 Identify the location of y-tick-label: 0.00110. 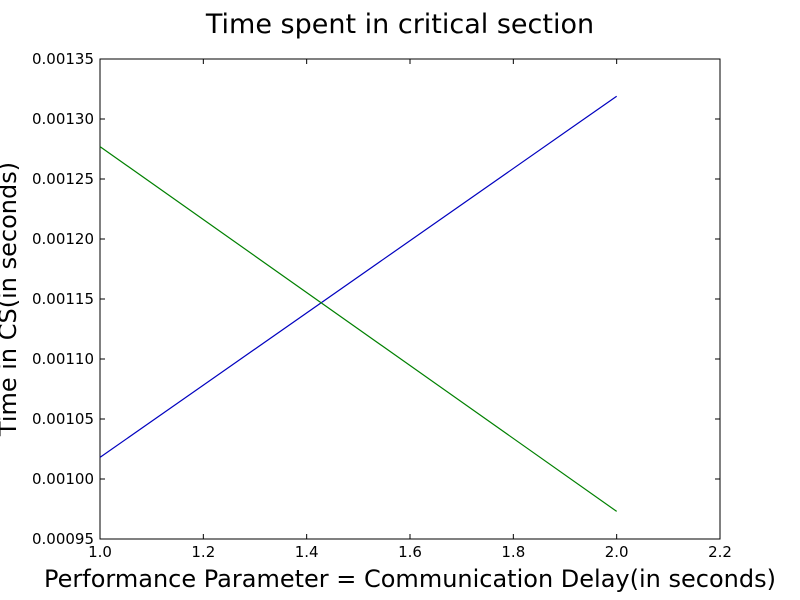
(63, 359).